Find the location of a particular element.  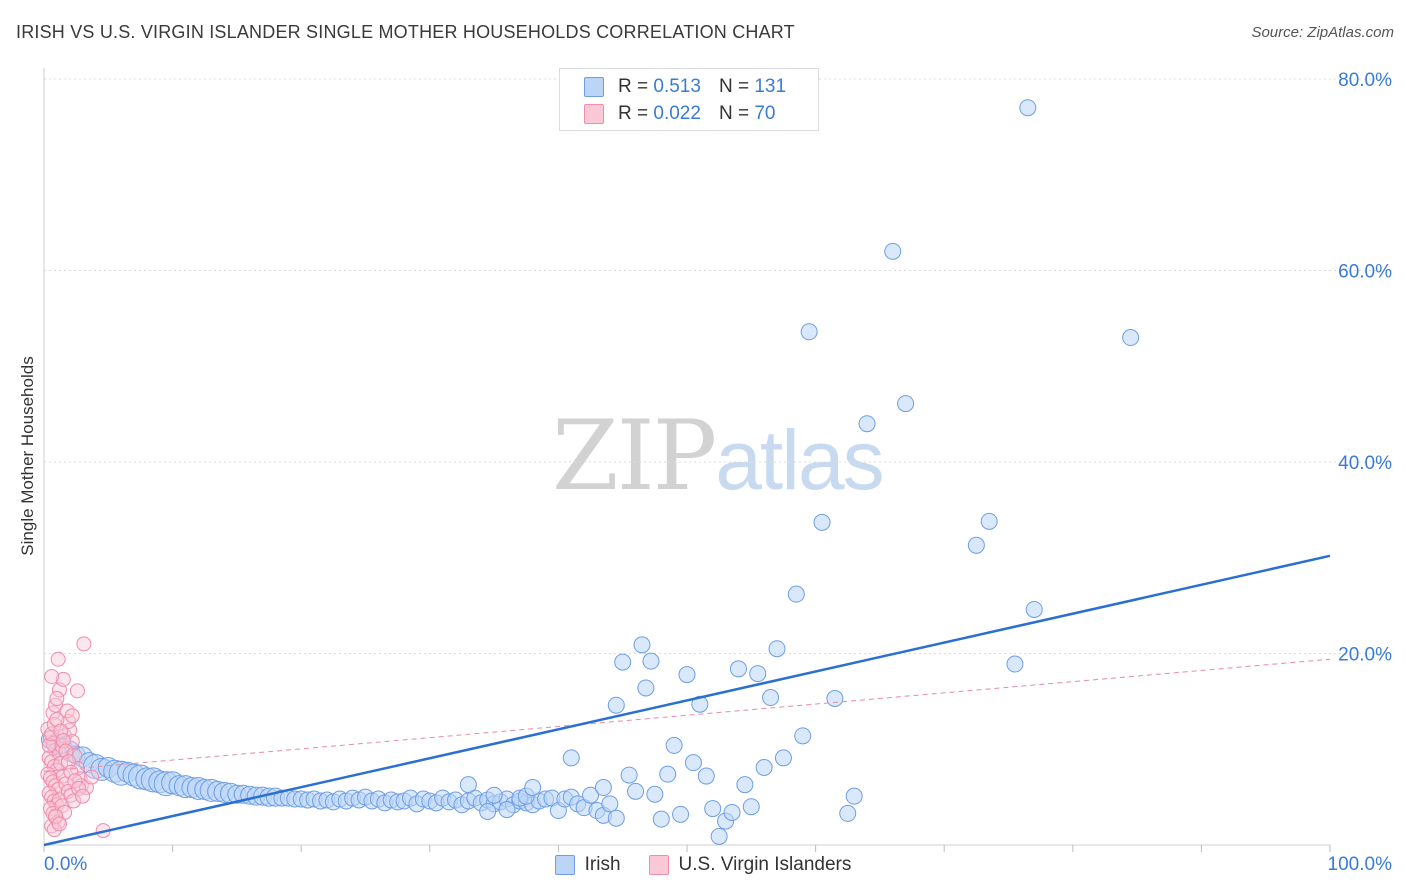

legend-item-usvi: U.S. Virgin Islanders is located at coordinates (750, 865).